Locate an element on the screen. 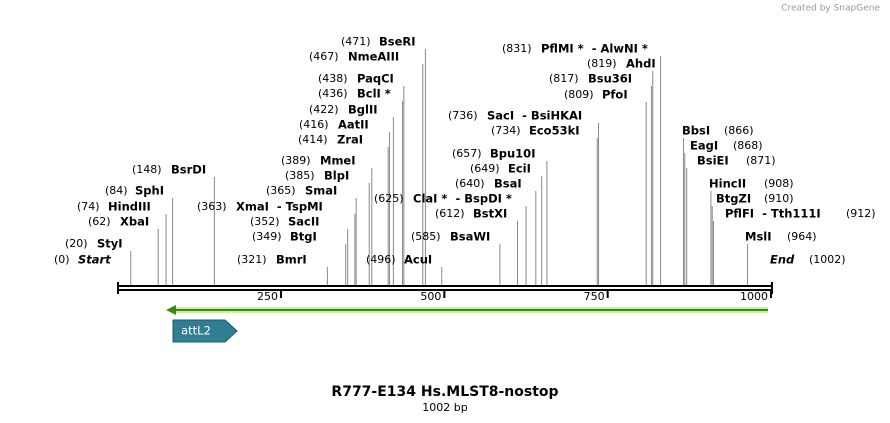  site-name: SphI is located at coordinates (149, 191).